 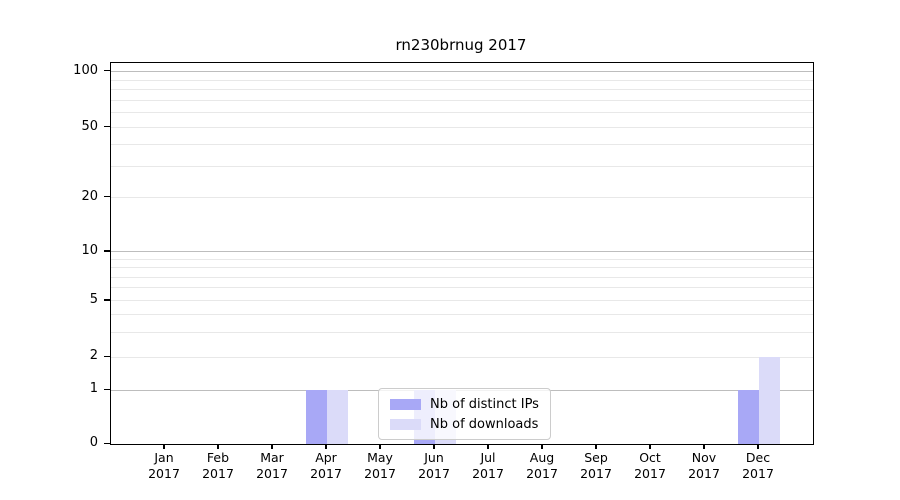 I want to click on legend-row: Nb of distinct IPs, so click(x=464, y=404).